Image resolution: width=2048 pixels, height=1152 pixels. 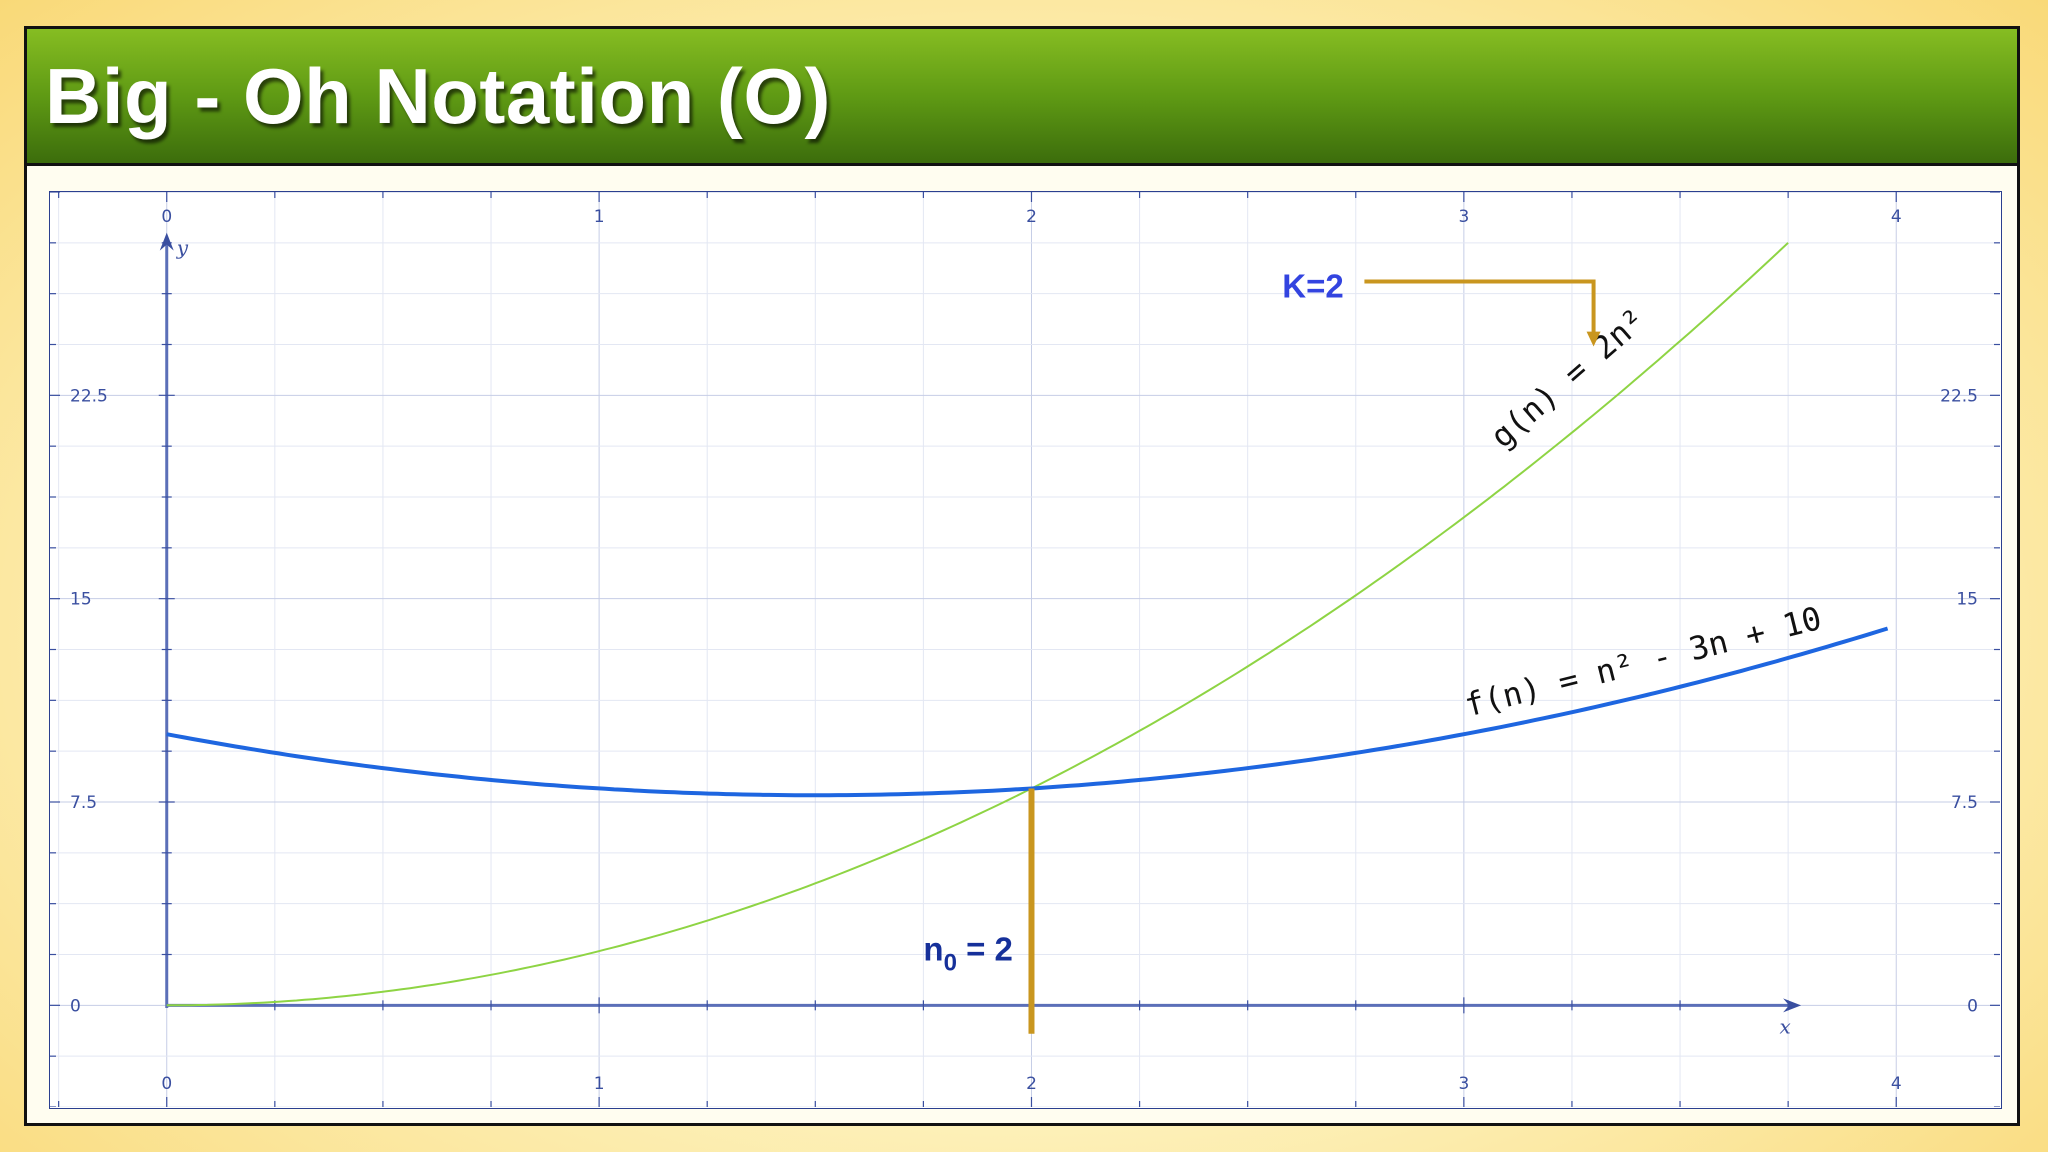 I want to click on x-tick-label-top: 0, so click(x=166, y=217).